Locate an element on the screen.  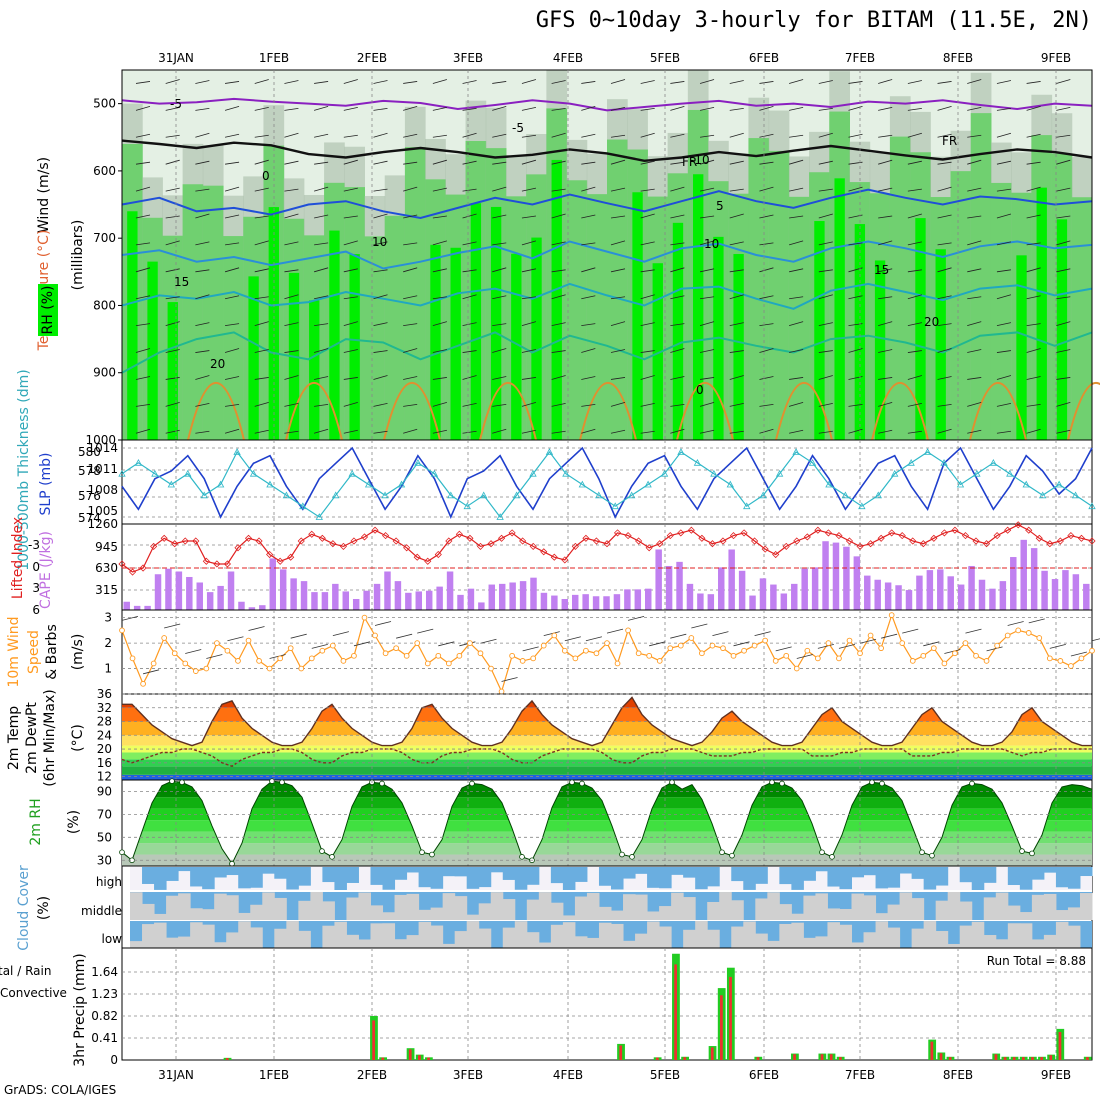
cloud-axis-title-part-0: Cloud Cover is located at coordinates (24, 908).